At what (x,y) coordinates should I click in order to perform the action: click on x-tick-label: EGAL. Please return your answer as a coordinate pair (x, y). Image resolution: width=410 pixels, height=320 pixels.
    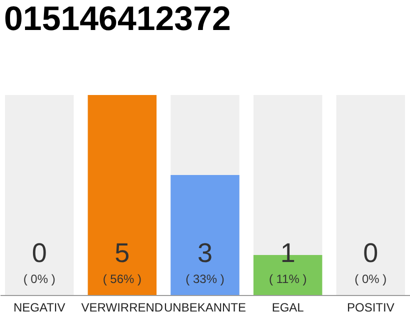
    Looking at the image, I should click on (288, 307).